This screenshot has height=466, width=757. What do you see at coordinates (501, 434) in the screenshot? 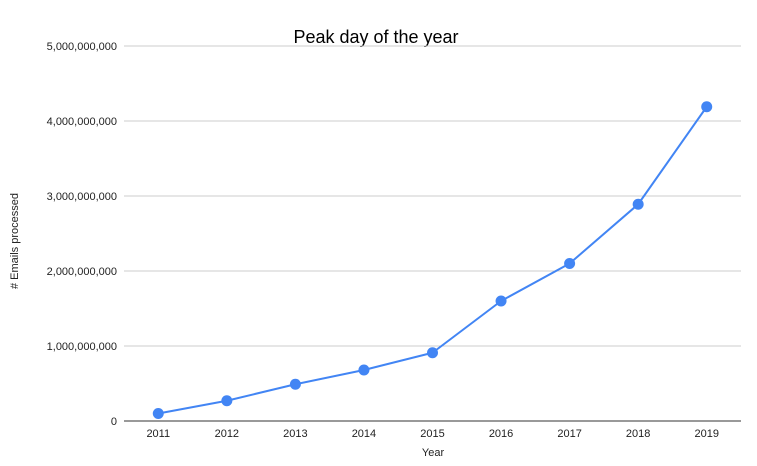
I see `x-tick-label: 2016` at bounding box center [501, 434].